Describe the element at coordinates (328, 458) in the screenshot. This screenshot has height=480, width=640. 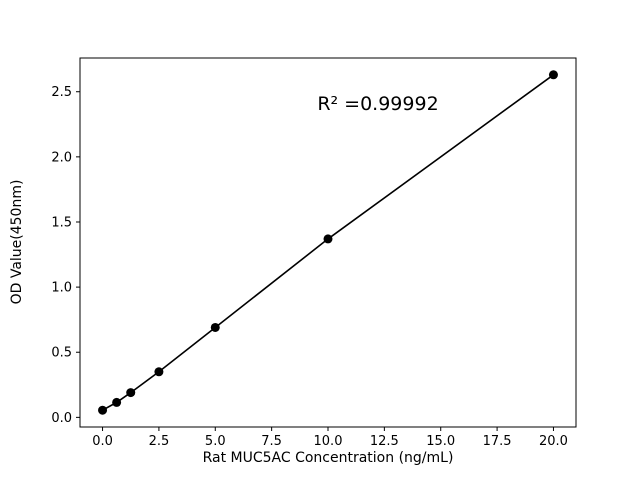
I see `x-axis-label: Rat MUC5AC Concentration (ng/mL)` at that location.